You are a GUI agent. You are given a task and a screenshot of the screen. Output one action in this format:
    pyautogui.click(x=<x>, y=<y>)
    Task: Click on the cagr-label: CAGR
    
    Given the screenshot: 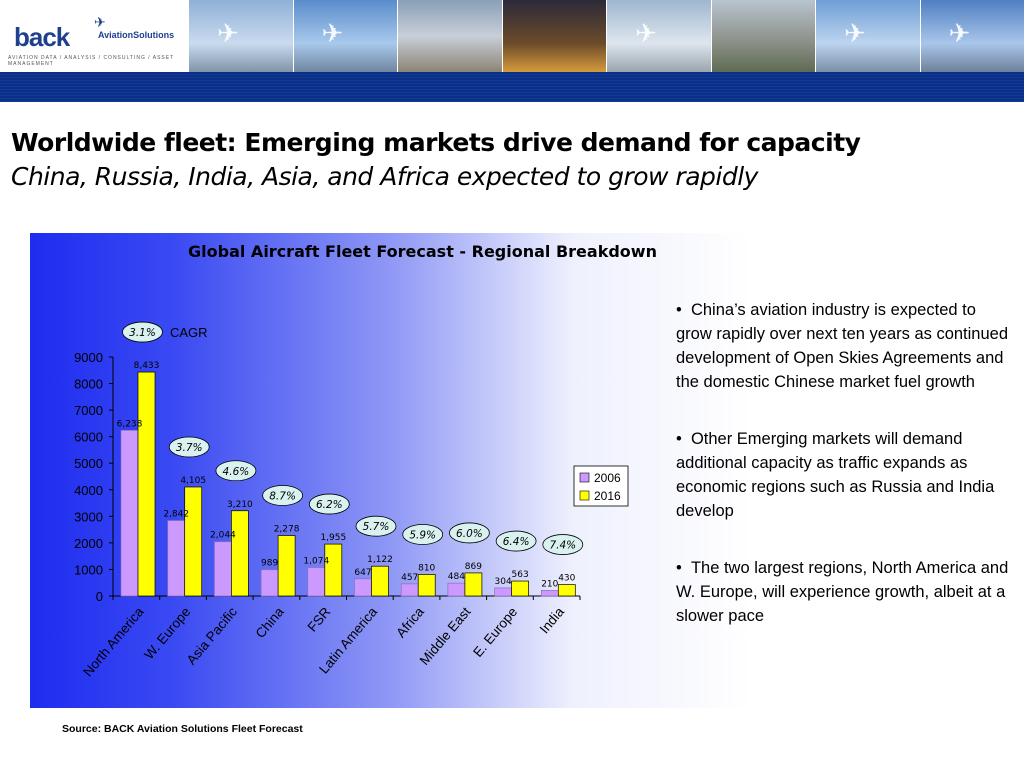 What is the action you would take?
    pyautogui.click(x=189, y=332)
    